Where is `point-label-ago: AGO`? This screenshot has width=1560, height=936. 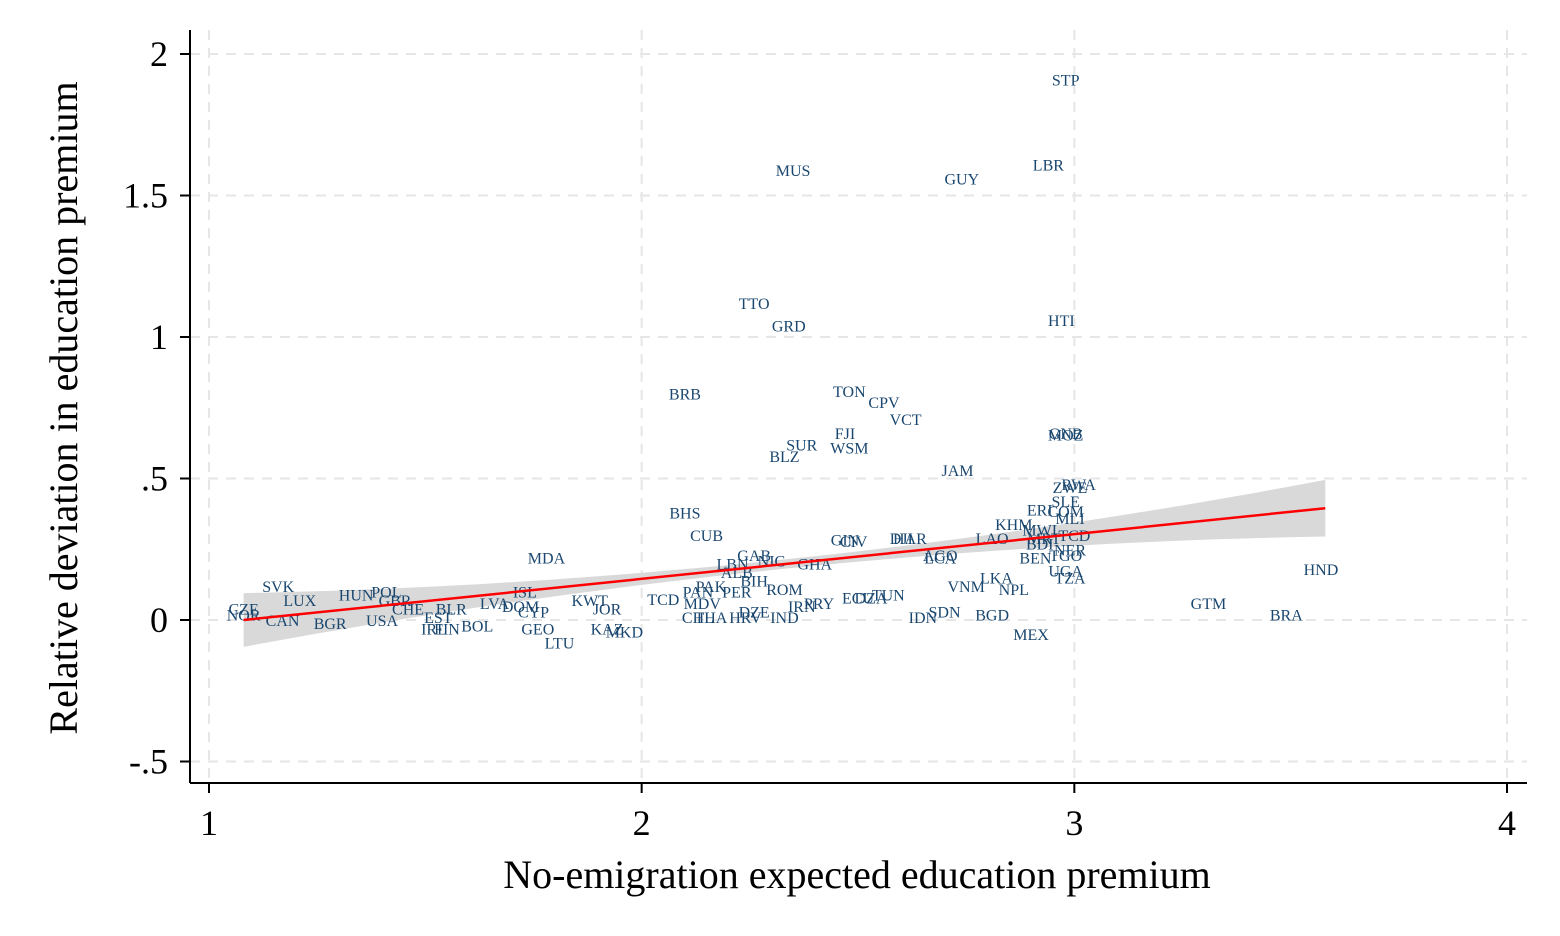
point-label-ago: AGO is located at coordinates (940, 556).